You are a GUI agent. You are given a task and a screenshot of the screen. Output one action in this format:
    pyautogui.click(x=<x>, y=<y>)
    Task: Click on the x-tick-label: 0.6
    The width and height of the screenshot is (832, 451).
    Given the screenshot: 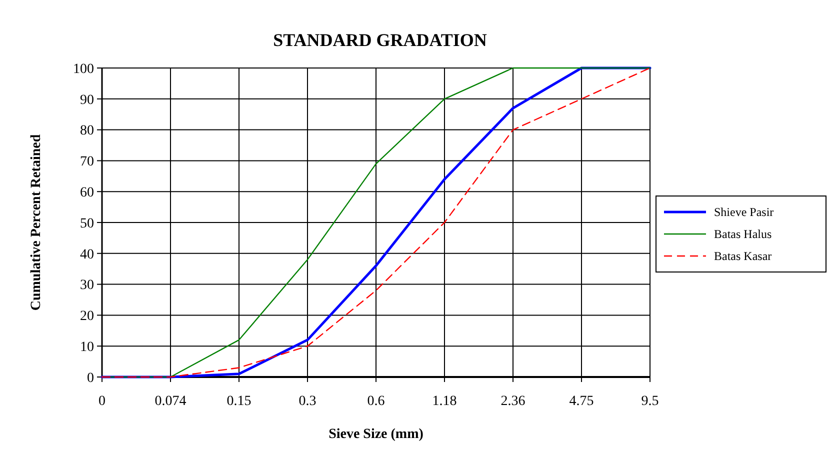 What is the action you would take?
    pyautogui.click(x=376, y=401)
    